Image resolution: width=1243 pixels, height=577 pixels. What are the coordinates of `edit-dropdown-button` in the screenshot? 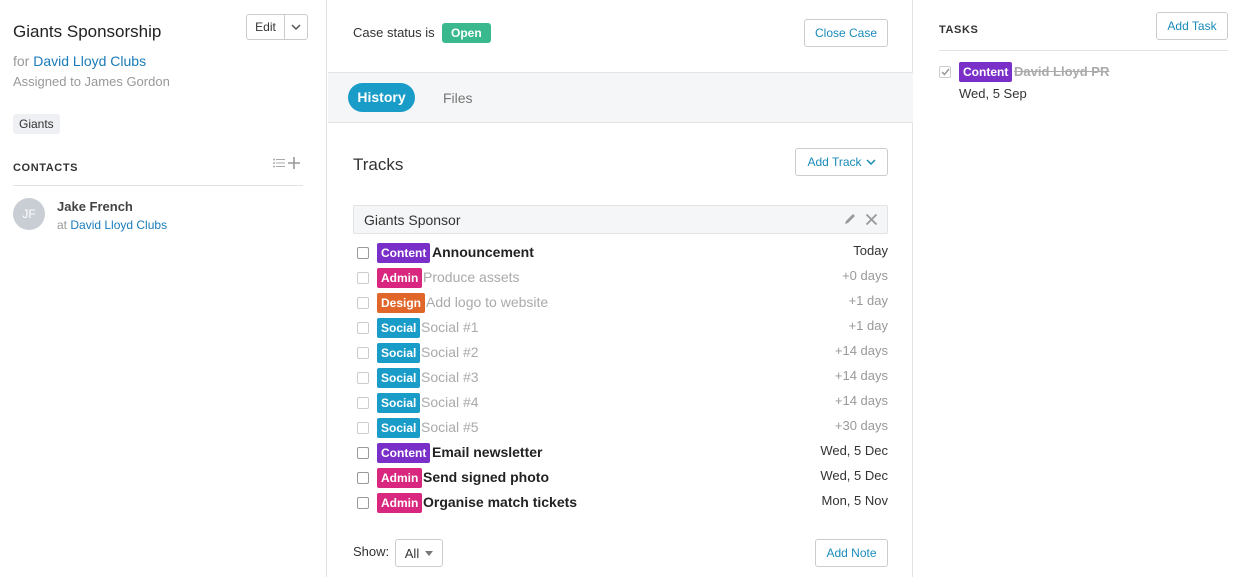 It's located at (296, 27).